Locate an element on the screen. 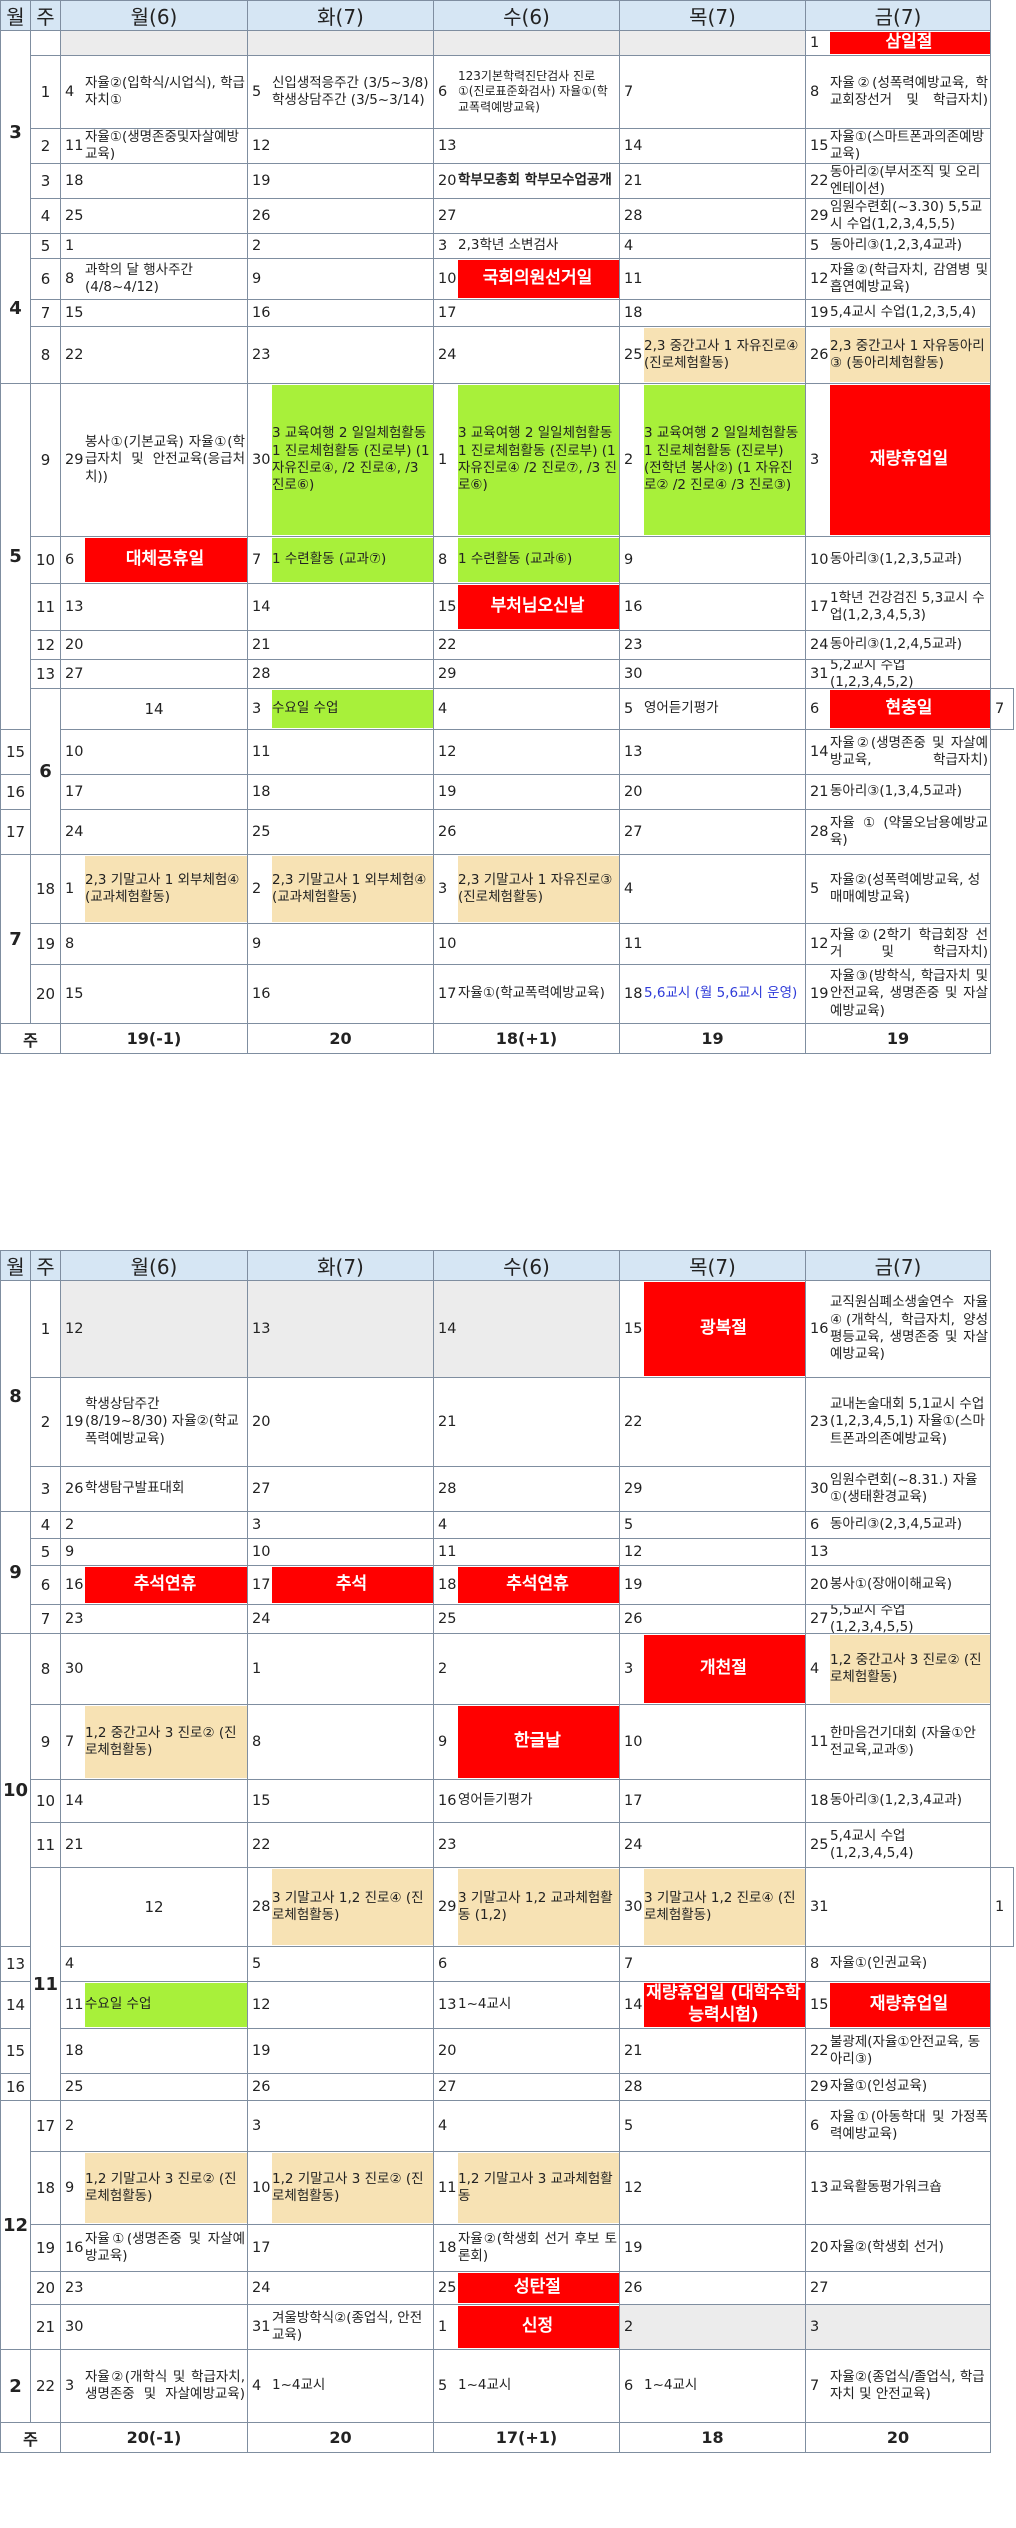  month-label: 2 is located at coordinates (15, 2386).